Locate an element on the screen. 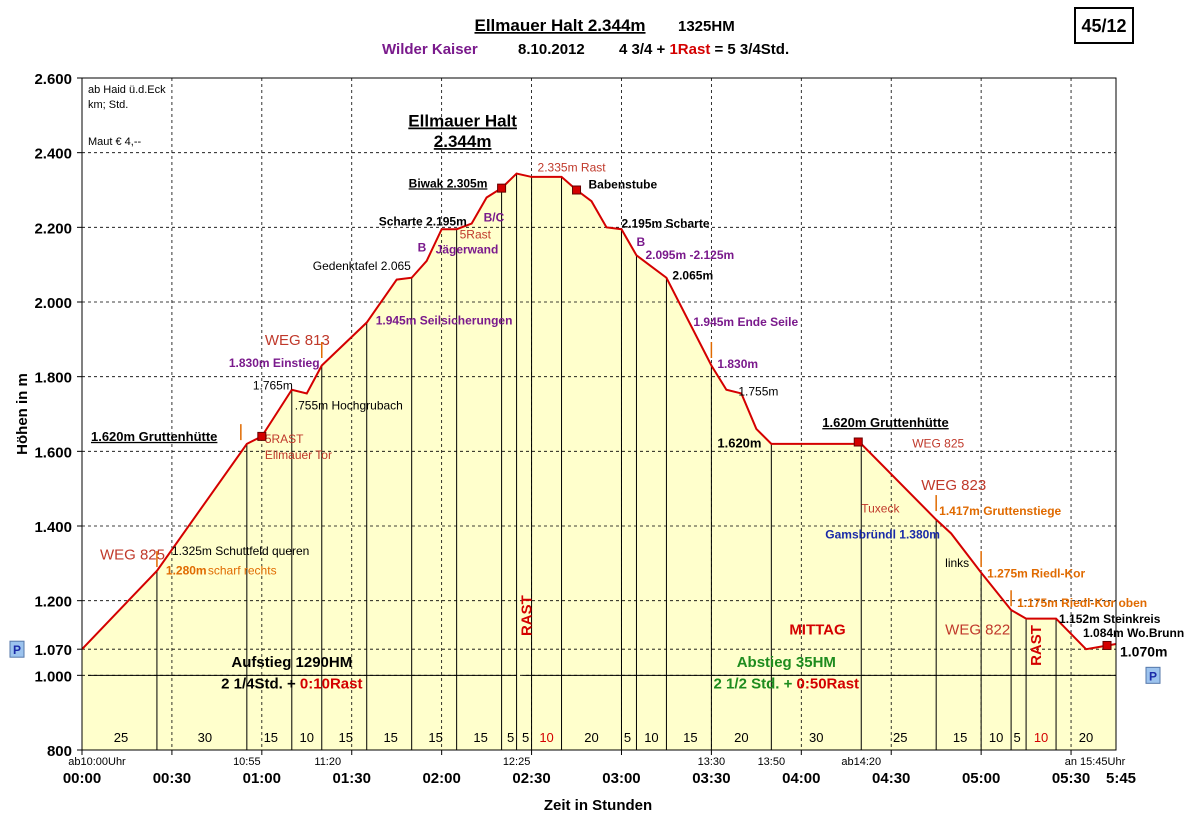 This screenshot has height=828, width=1198. annotation-label: 1.417m Gruttenstiege is located at coordinates (1000, 511).